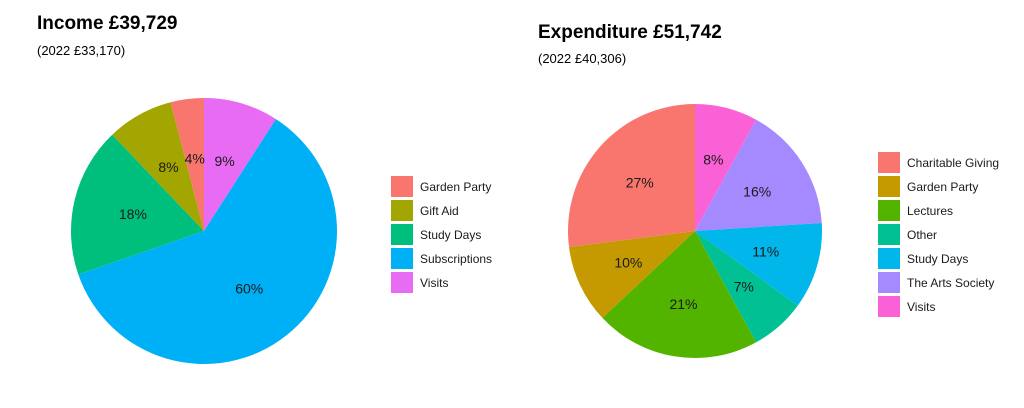 The image size is (1024, 408). What do you see at coordinates (950, 283) in the screenshot?
I see `legend-label-the-arts-society: The Arts Society` at bounding box center [950, 283].